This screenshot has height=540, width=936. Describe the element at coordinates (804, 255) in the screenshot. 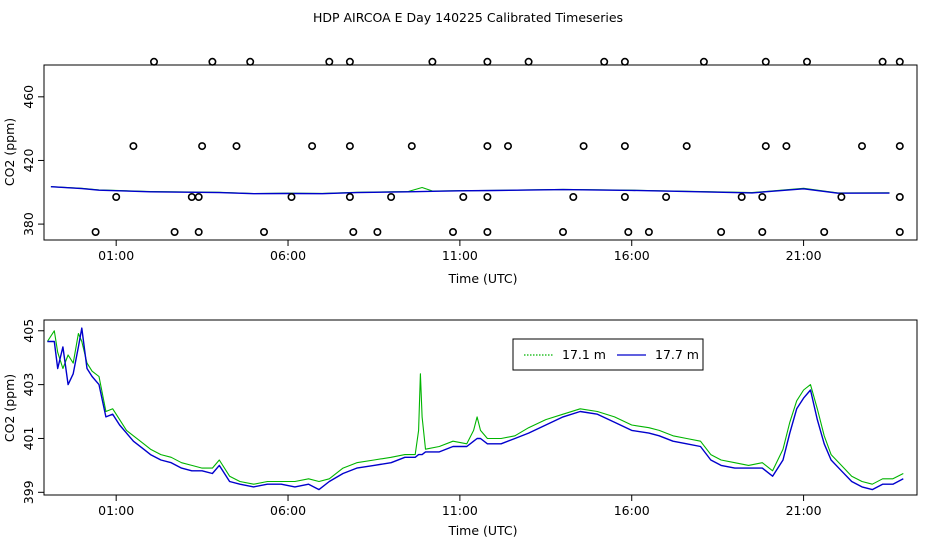

I see `top-x-tick-label: 21:00` at that location.